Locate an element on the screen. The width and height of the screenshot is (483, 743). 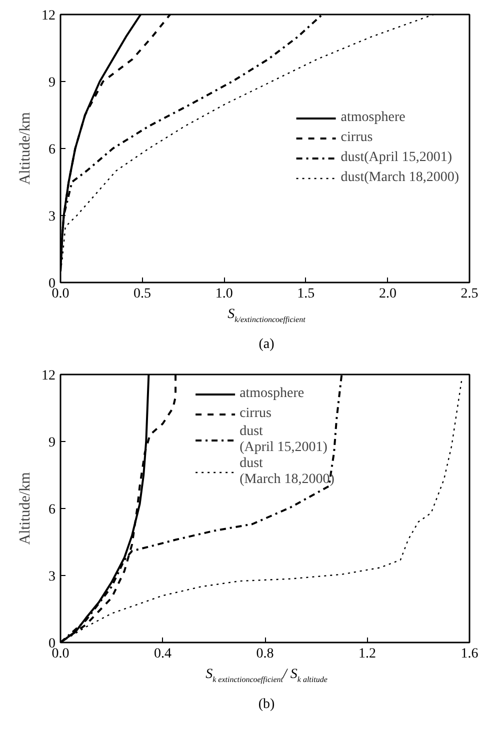
x-tick-label: 2.5 is located at coordinates (469, 294).